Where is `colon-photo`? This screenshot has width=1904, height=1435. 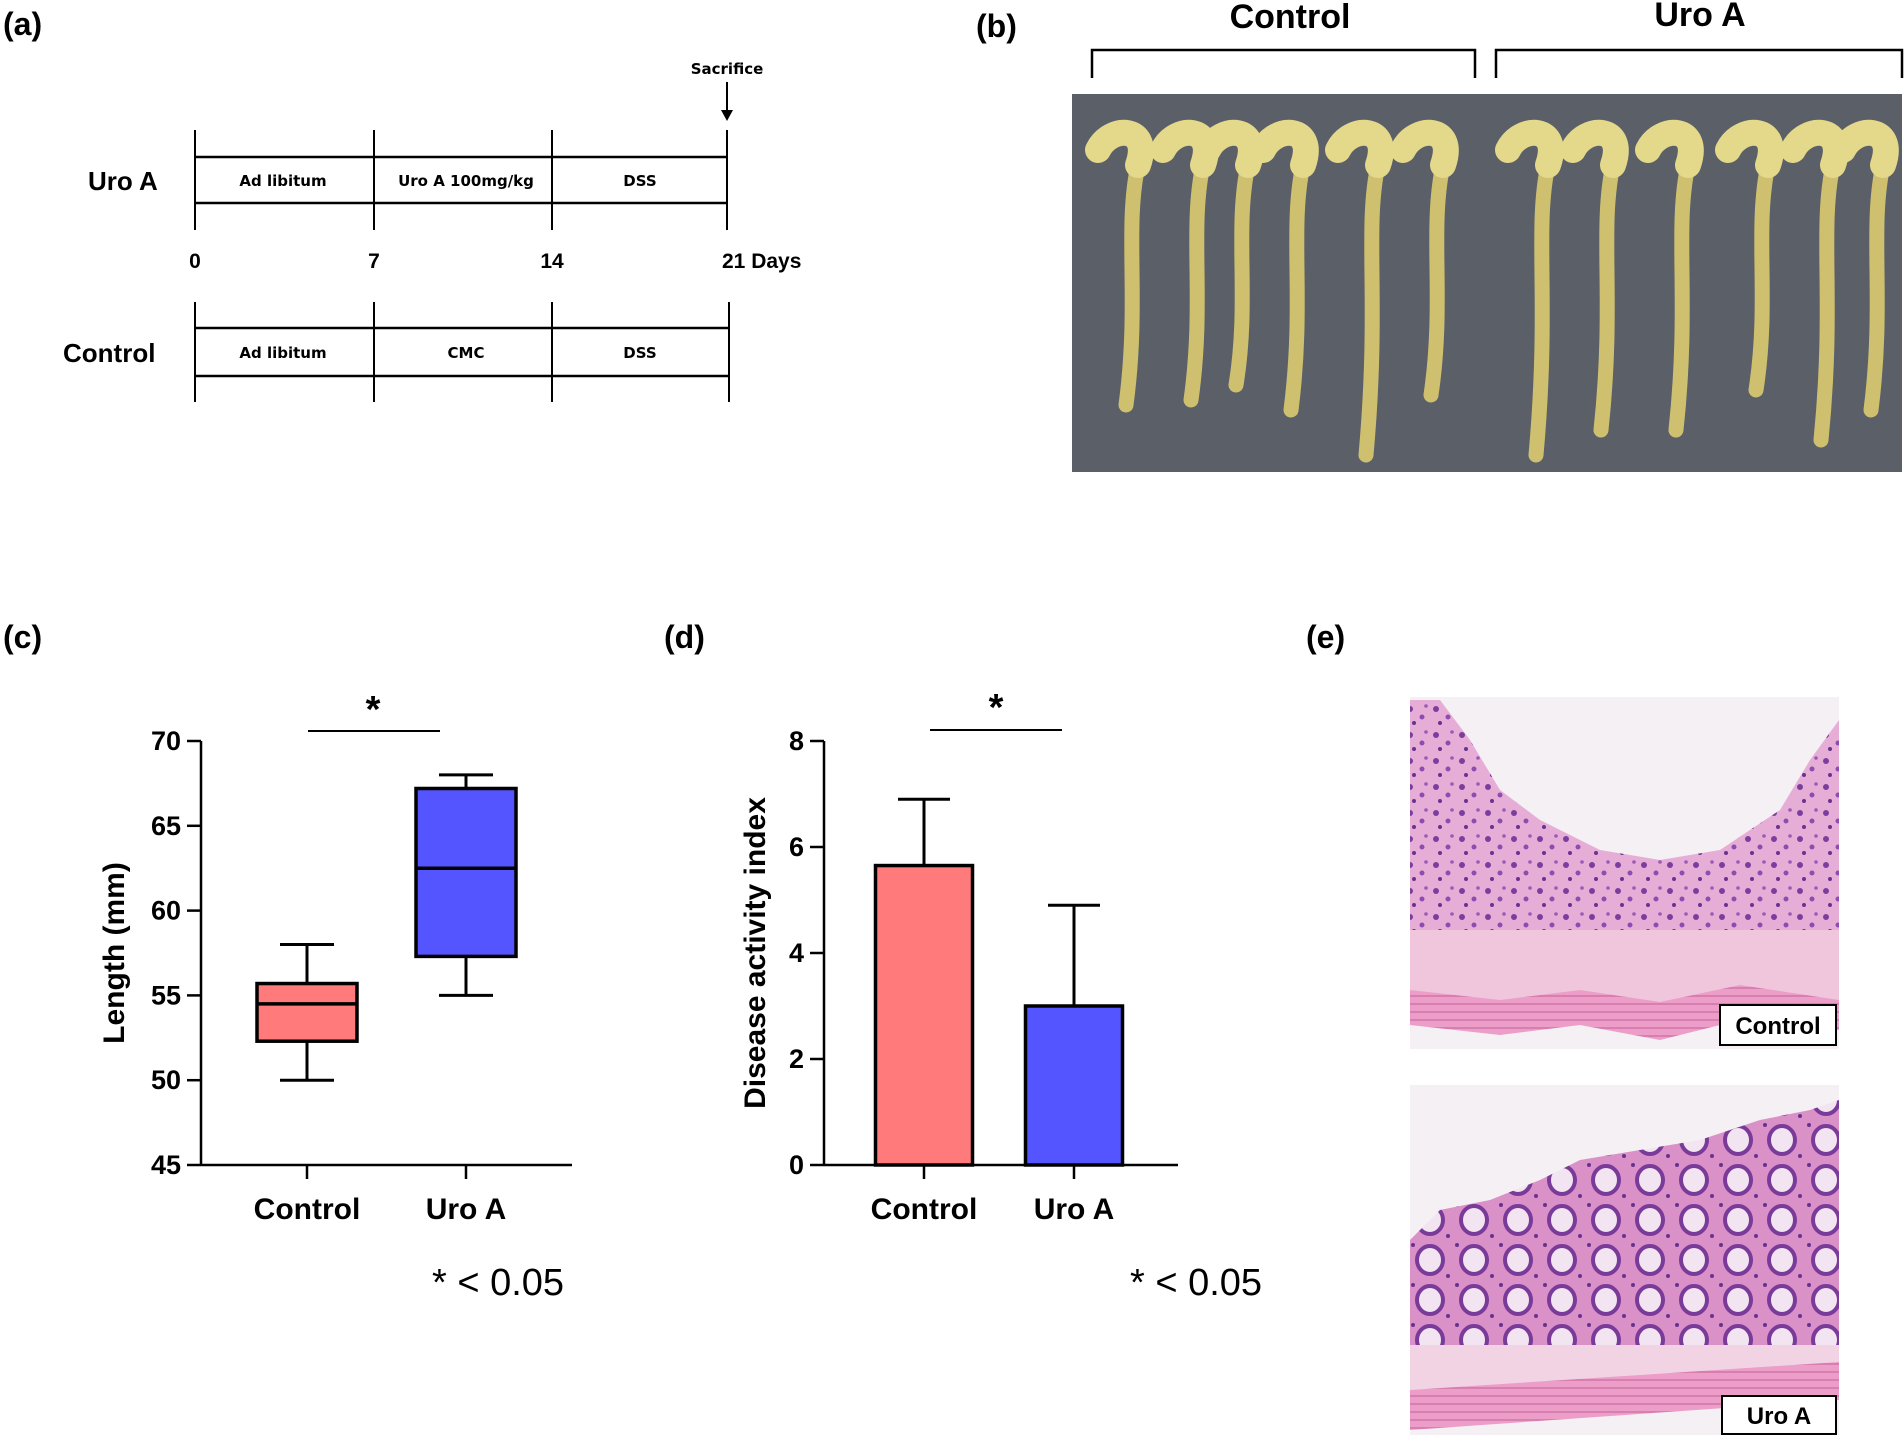 colon-photo is located at coordinates (1487, 283).